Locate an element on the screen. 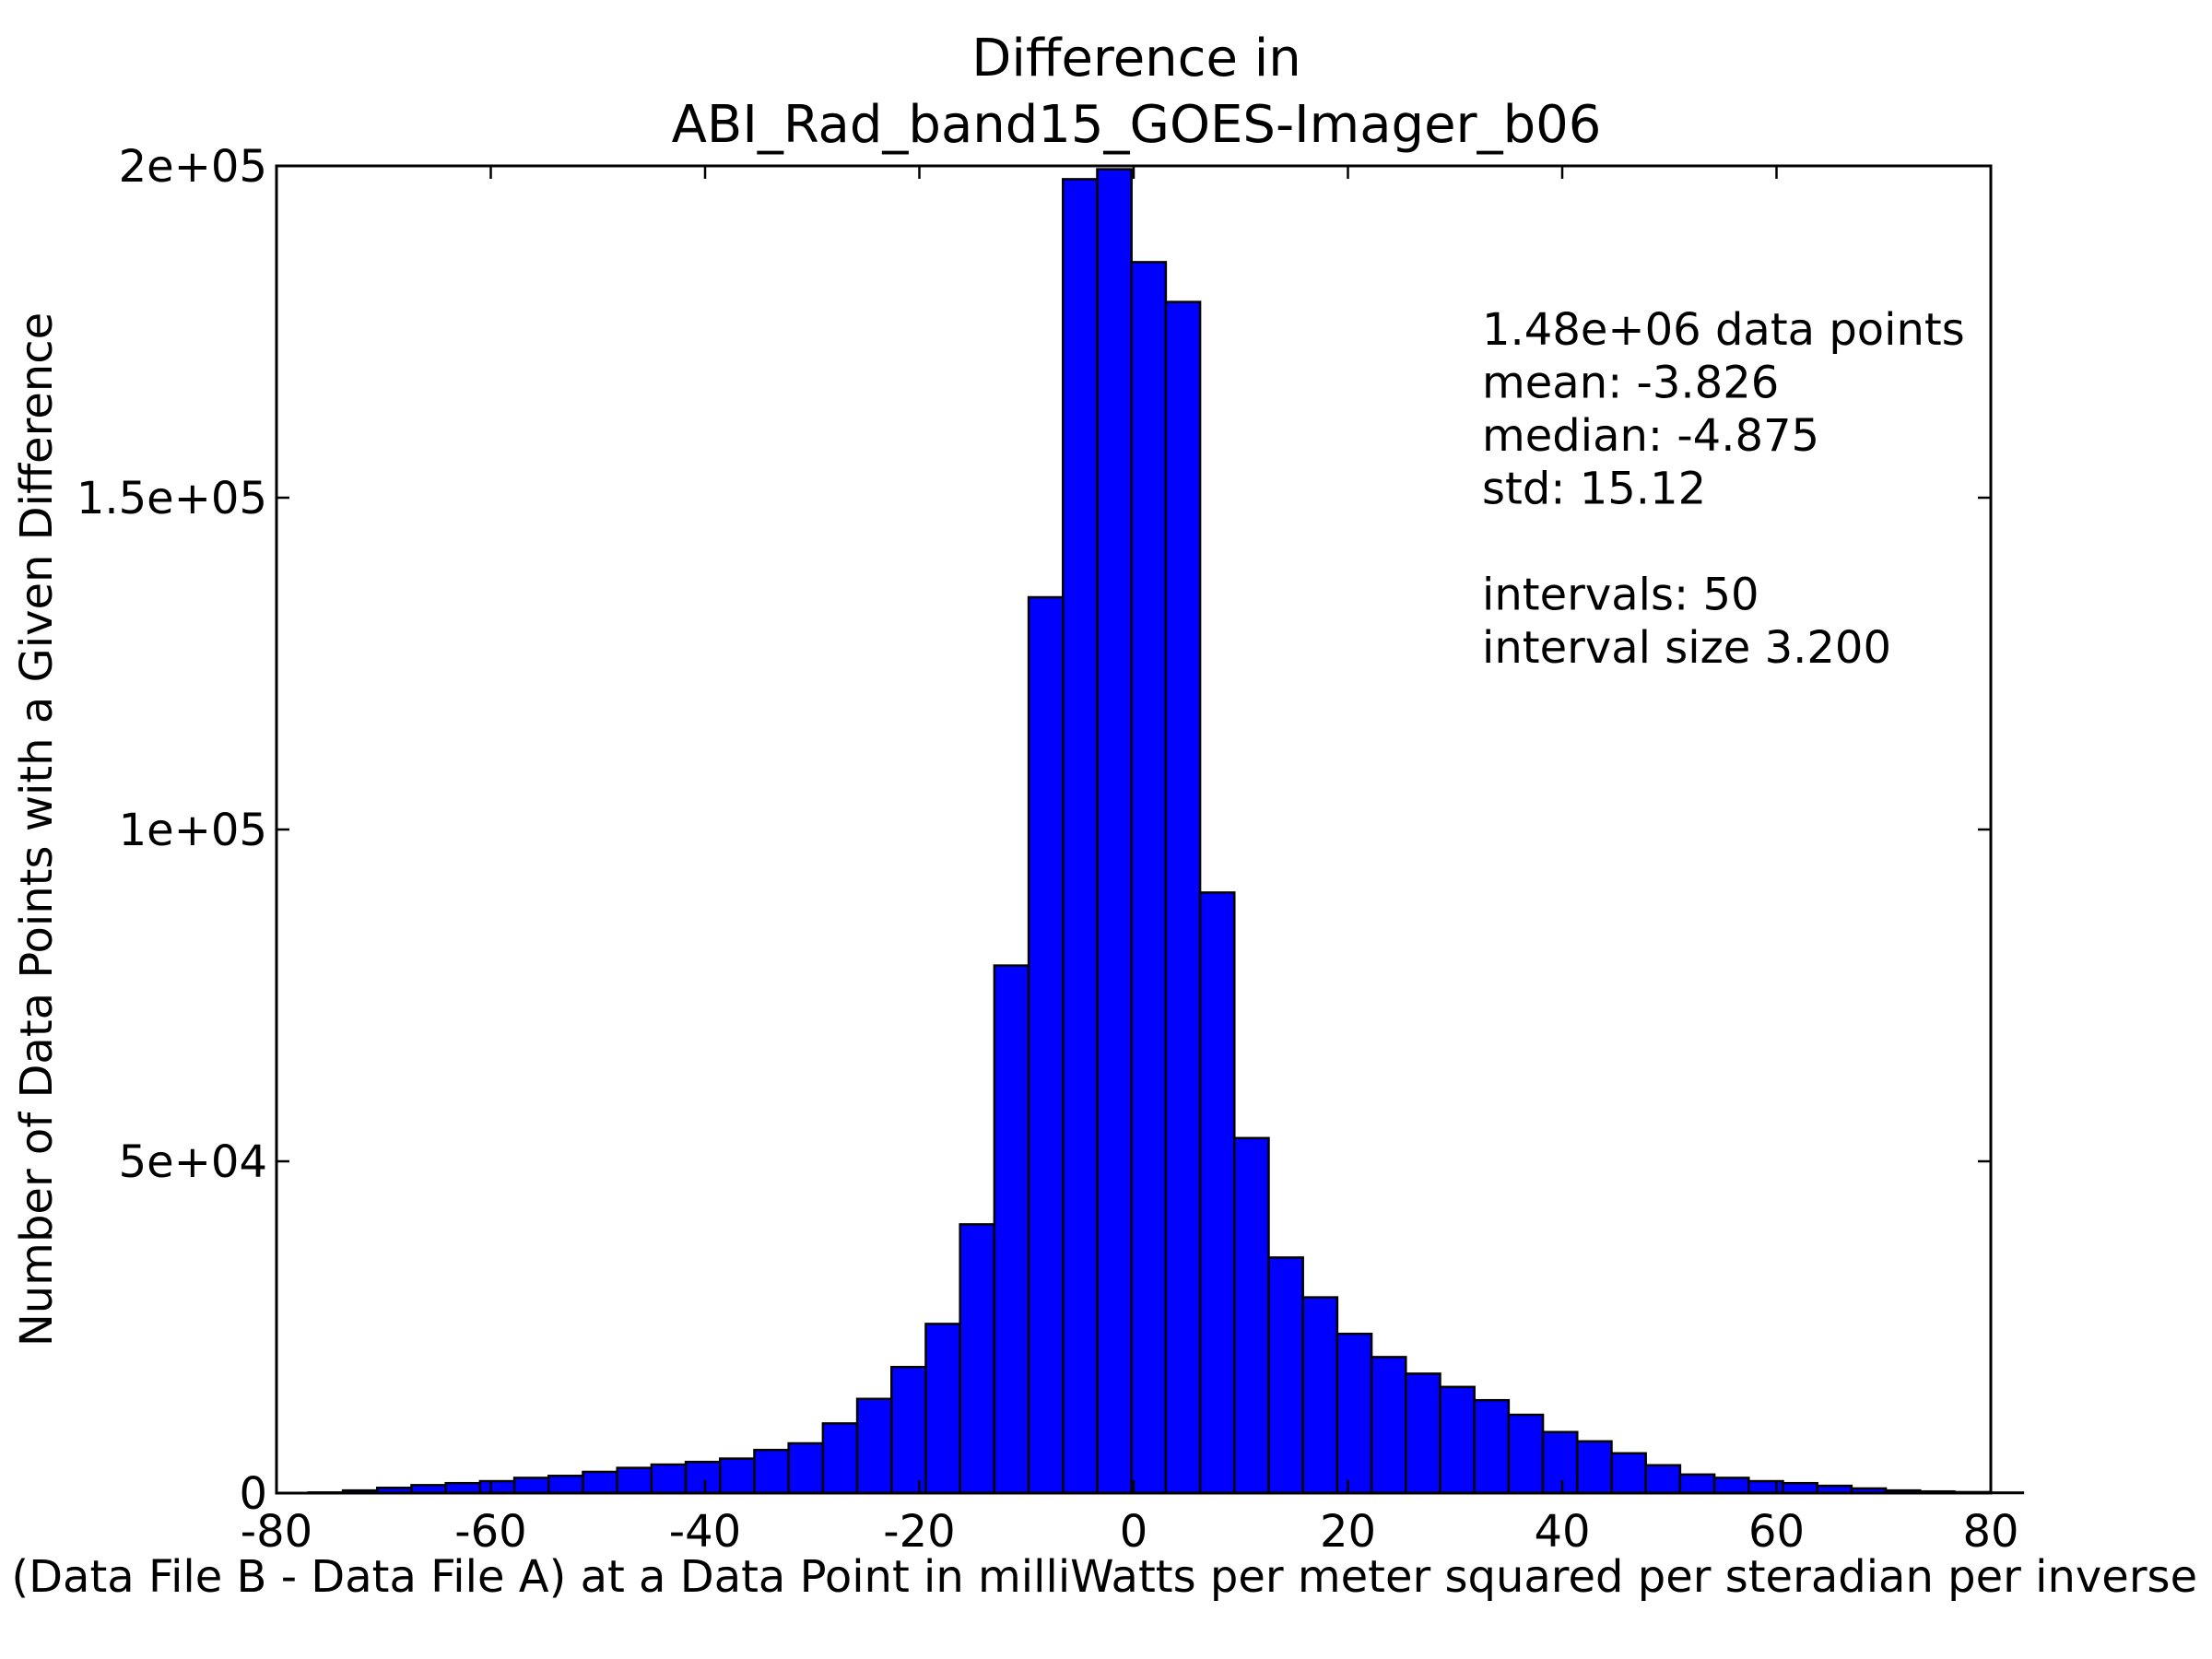 The image size is (2212, 1659). x-tick-label: 60 is located at coordinates (1776, 1532).